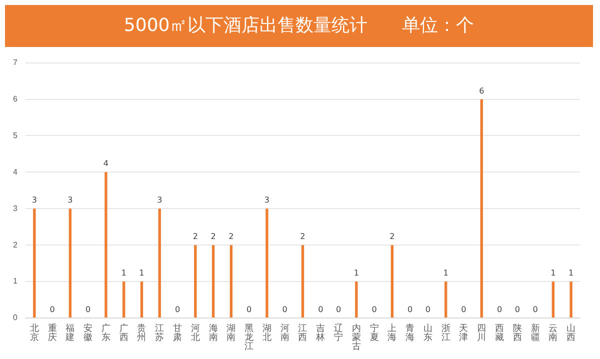 This screenshot has width=600, height=359. What do you see at coordinates (141, 332) in the screenshot?
I see `x-tick-label: 贵州` at bounding box center [141, 332].